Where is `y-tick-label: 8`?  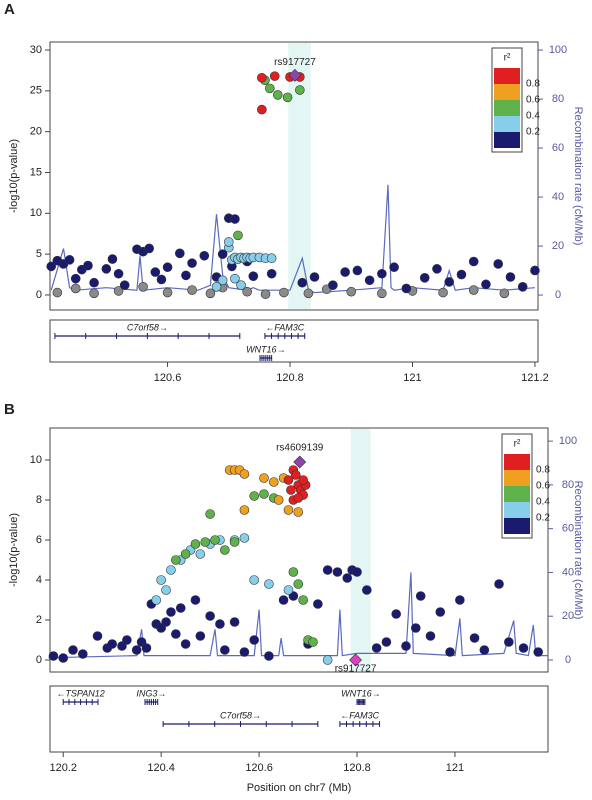
y-tick-label: 8 is located at coordinates (39, 500).